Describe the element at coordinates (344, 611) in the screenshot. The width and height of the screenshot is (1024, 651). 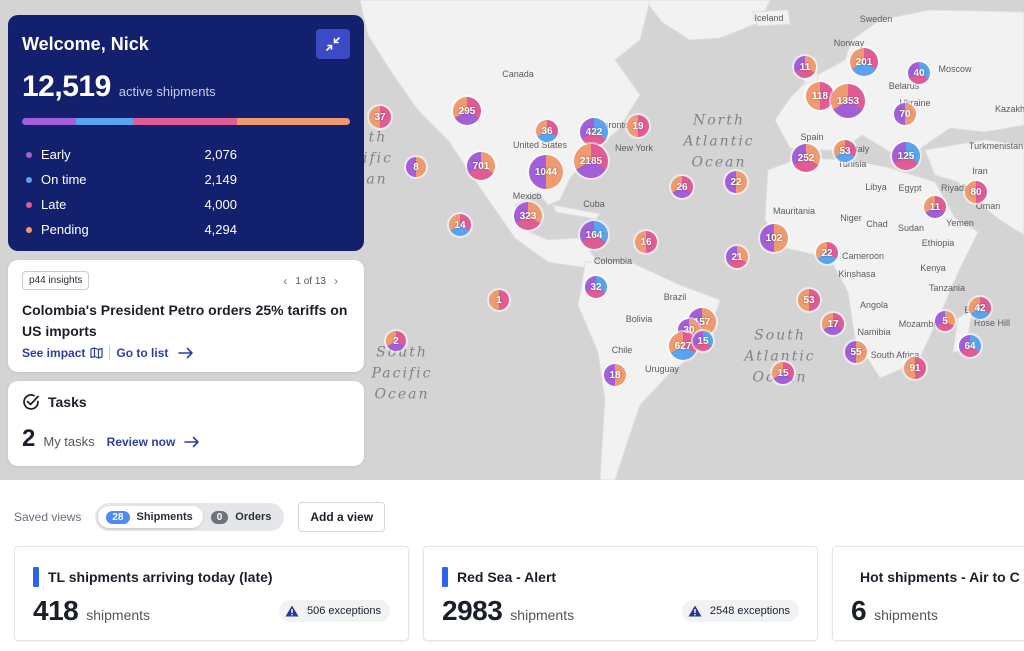
I see `exceptions-count: 506 exceptions` at that location.